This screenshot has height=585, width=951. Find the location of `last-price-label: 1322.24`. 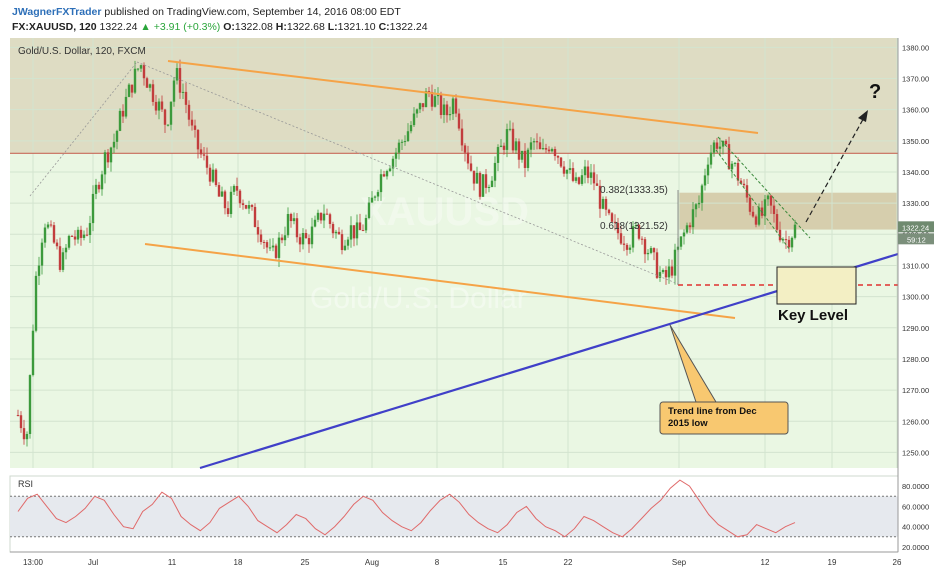

last-price-label: 1322.24 is located at coordinates (118, 27).